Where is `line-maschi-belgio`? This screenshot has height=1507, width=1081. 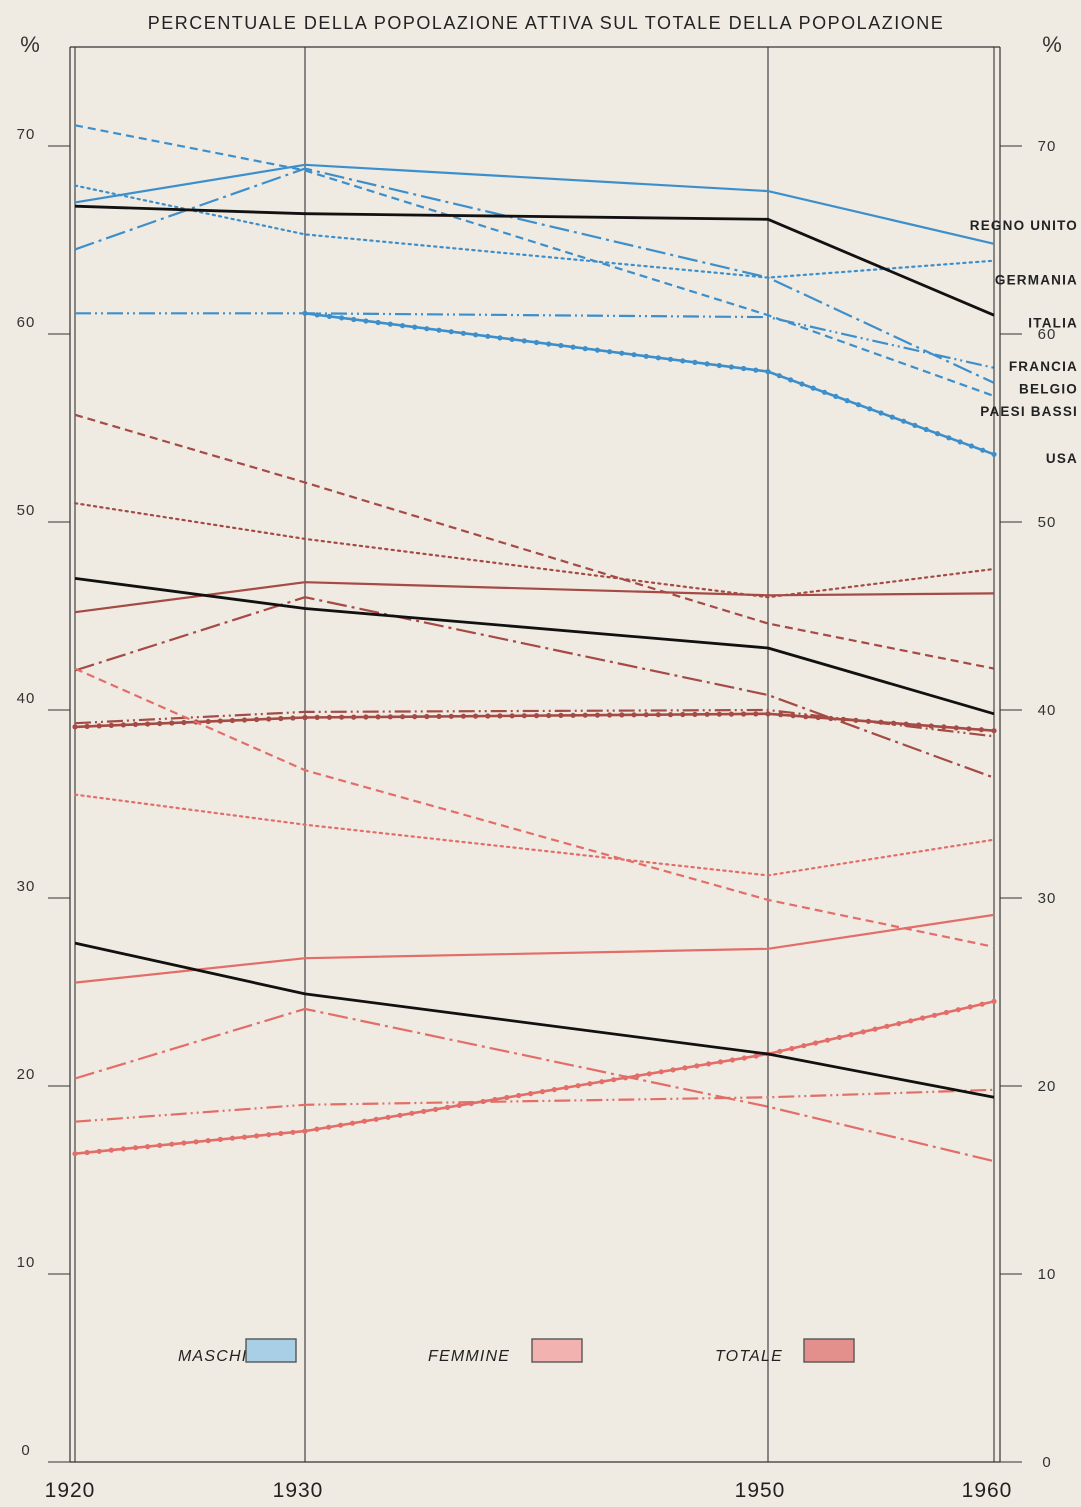
line-maschi-belgio is located at coordinates (534, 275).